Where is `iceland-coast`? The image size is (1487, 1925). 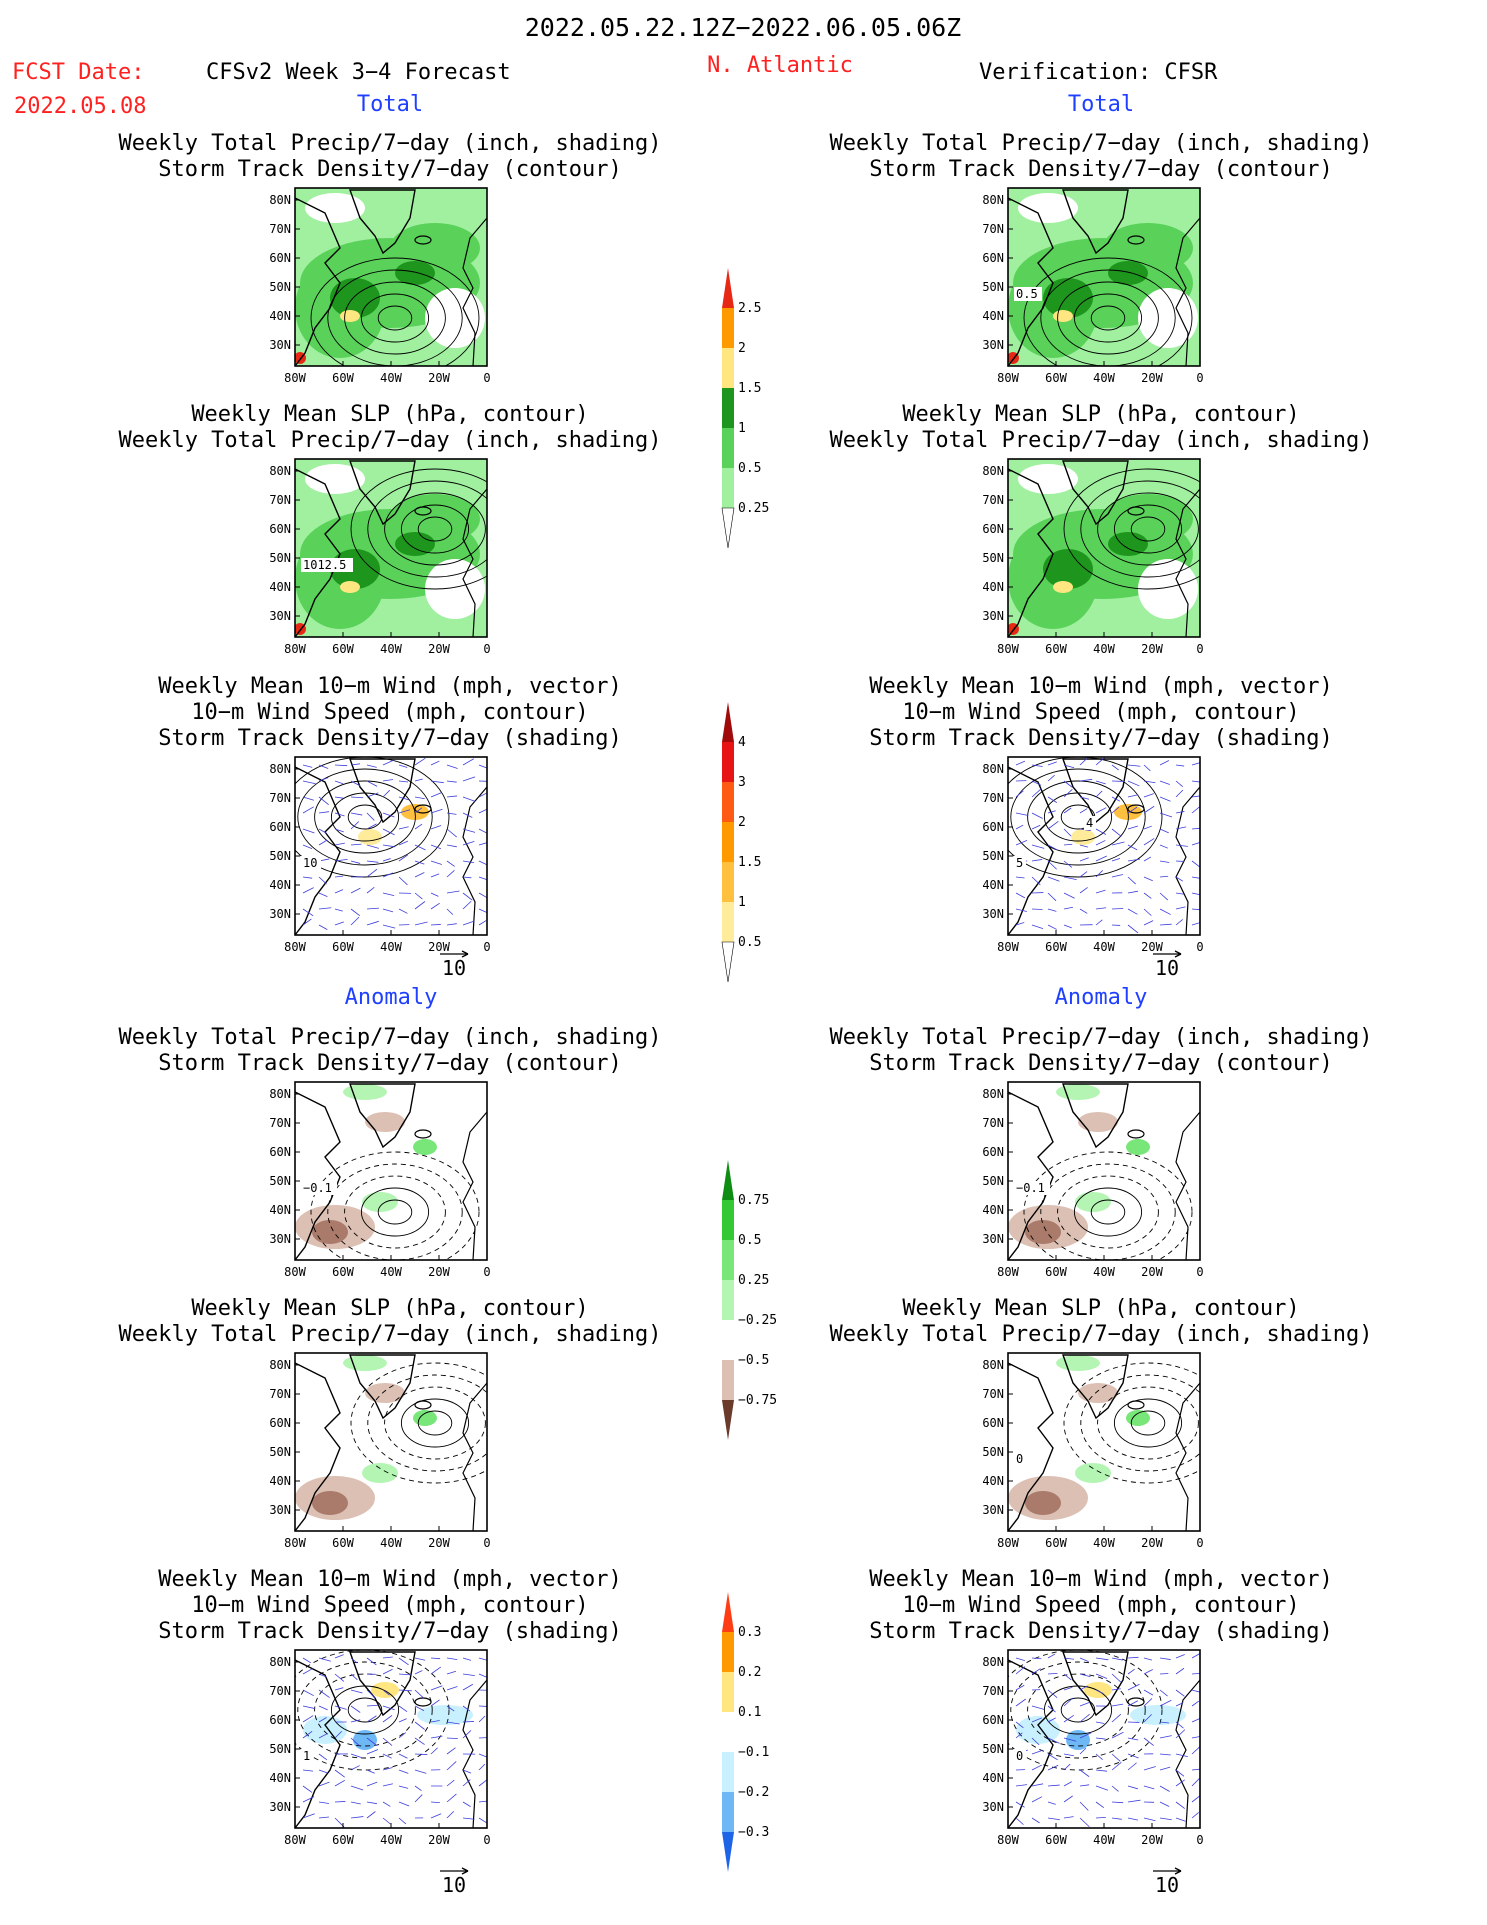
iceland-coast is located at coordinates (423, 240).